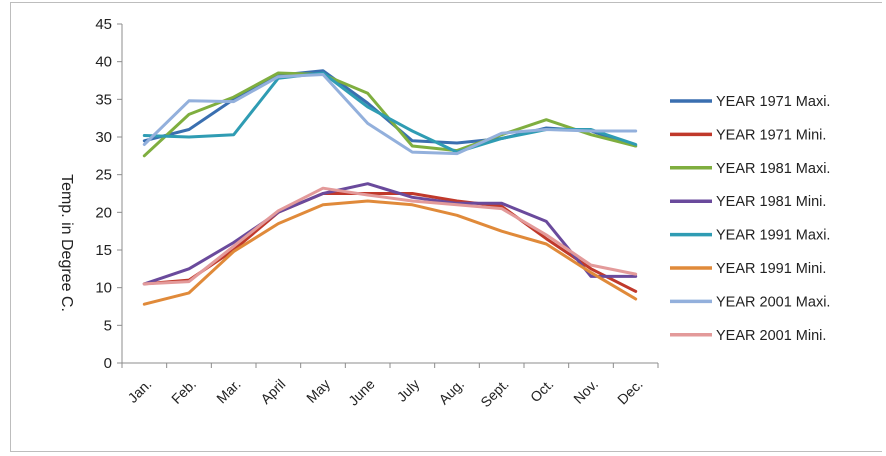 Image resolution: width=886 pixels, height=456 pixels. What do you see at coordinates (103, 288) in the screenshot?
I see `y-tick-label: 10` at bounding box center [103, 288].